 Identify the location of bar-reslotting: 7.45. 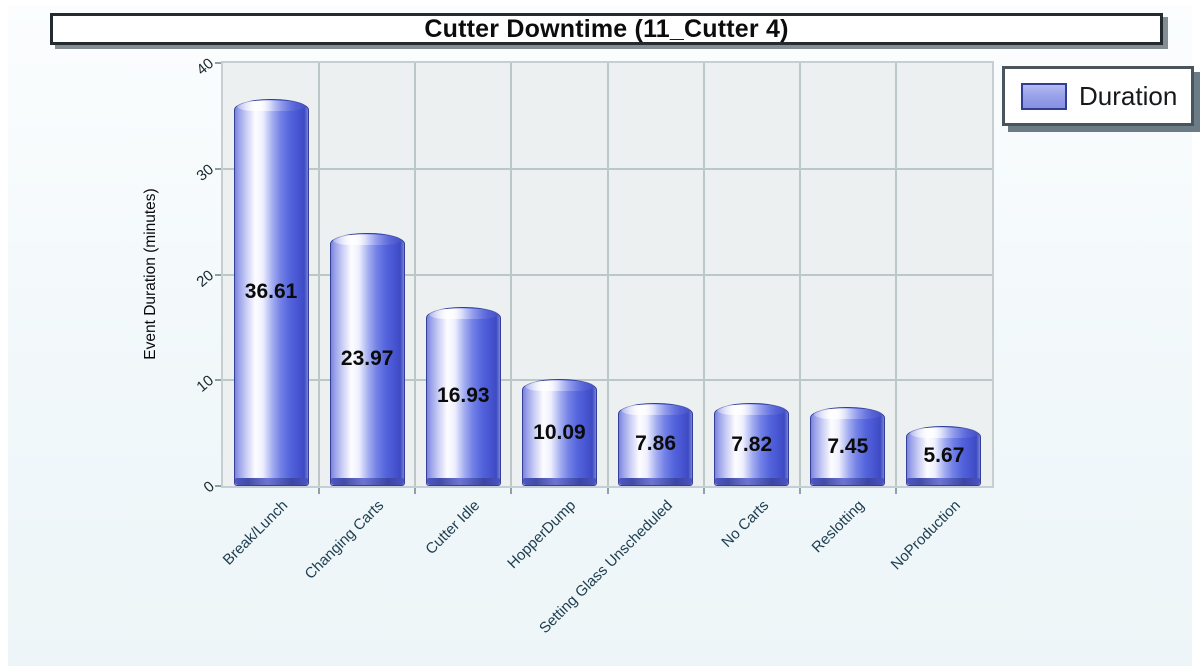
(848, 446).